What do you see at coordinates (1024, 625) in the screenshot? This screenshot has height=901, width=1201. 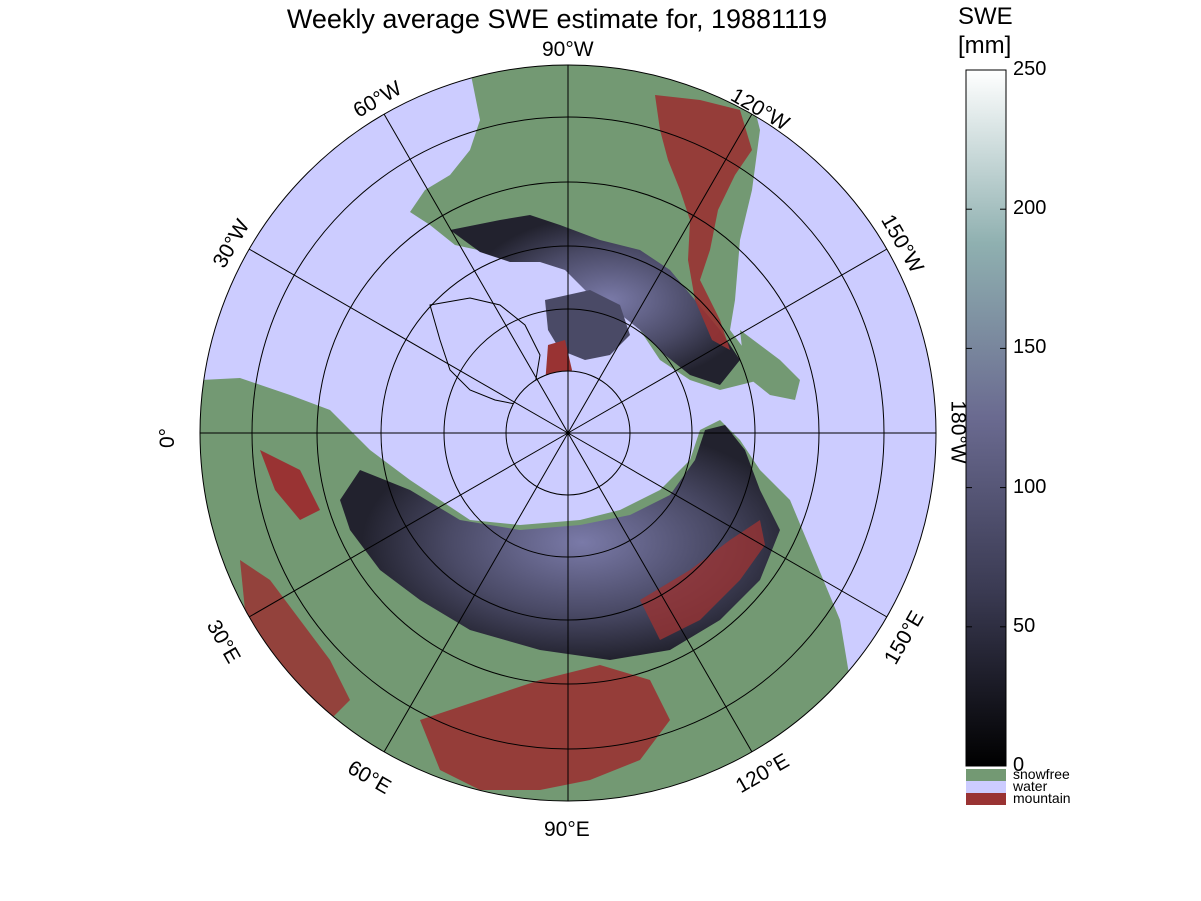 I see `colorbar-tick-label: 50` at bounding box center [1024, 625].